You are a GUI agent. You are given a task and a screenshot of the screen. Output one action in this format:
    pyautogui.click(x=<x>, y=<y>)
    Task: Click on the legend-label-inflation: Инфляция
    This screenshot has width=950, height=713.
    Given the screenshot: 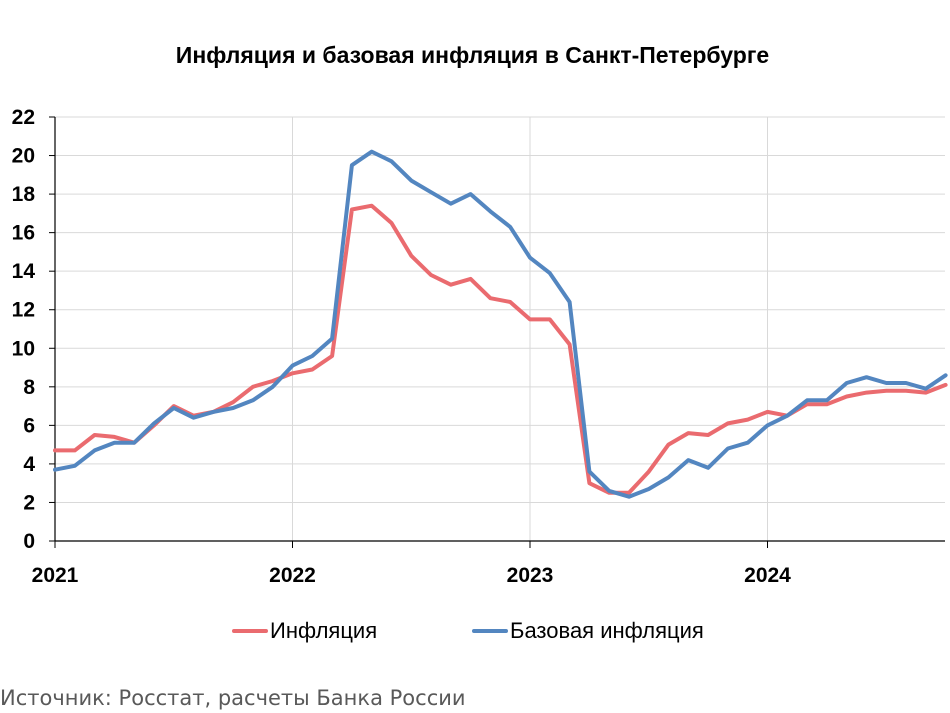 What is the action you would take?
    pyautogui.click(x=324, y=630)
    